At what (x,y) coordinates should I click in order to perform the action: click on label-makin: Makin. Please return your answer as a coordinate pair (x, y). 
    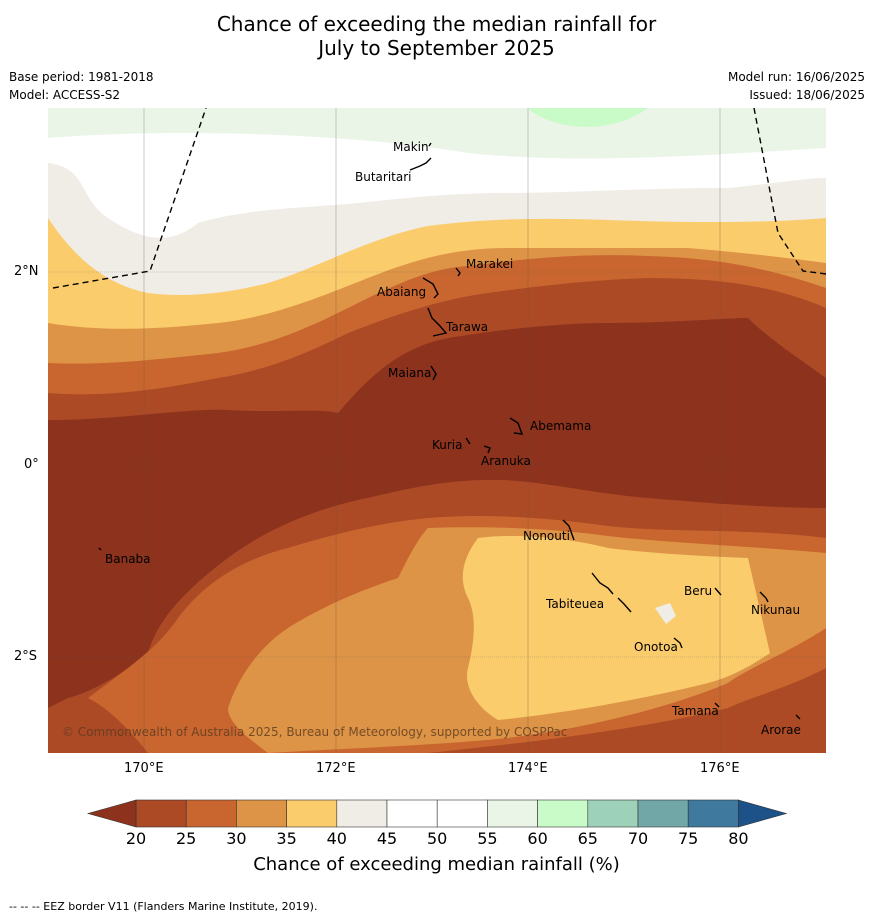
    Looking at the image, I should click on (411, 147).